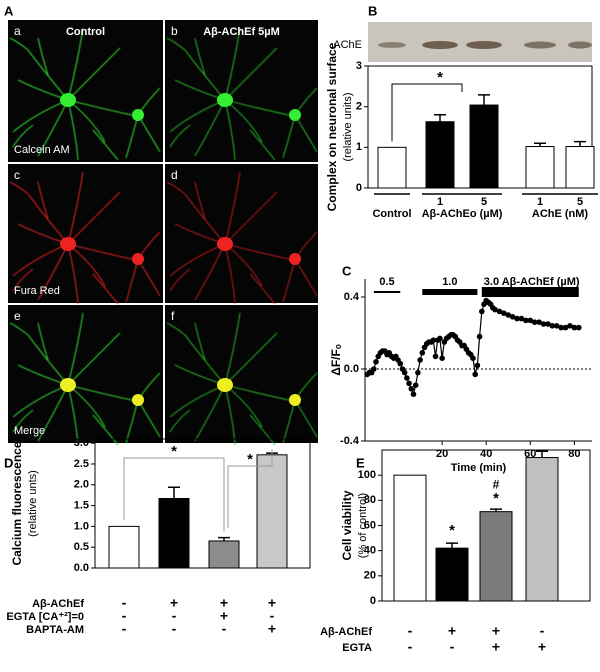  I want to click on y-axis-label: (relative units), so click(348, 126).